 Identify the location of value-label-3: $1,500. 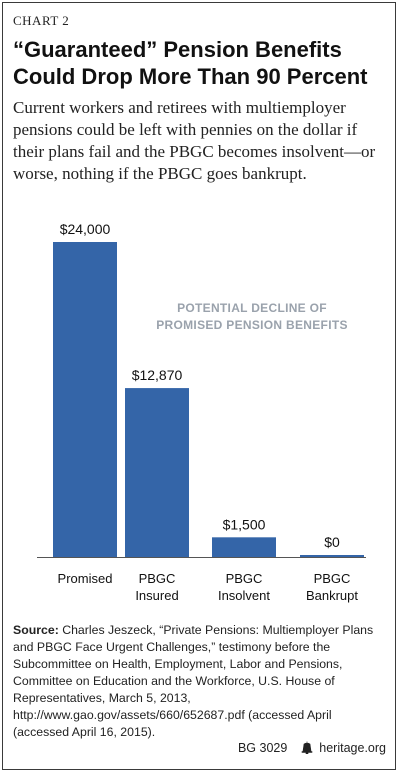
(244, 524).